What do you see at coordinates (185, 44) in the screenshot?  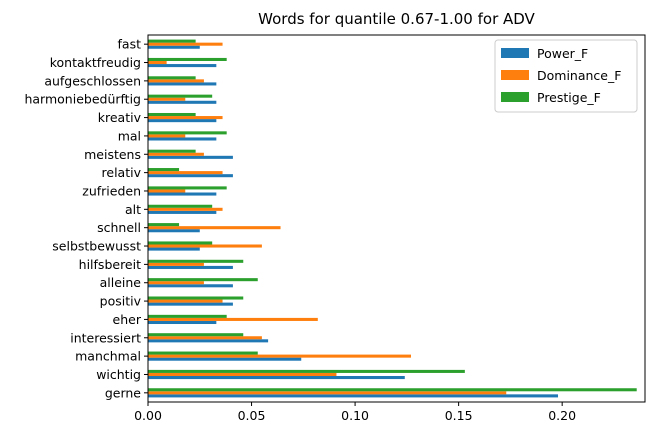 I see `bar-Dominance_F-fast` at bounding box center [185, 44].